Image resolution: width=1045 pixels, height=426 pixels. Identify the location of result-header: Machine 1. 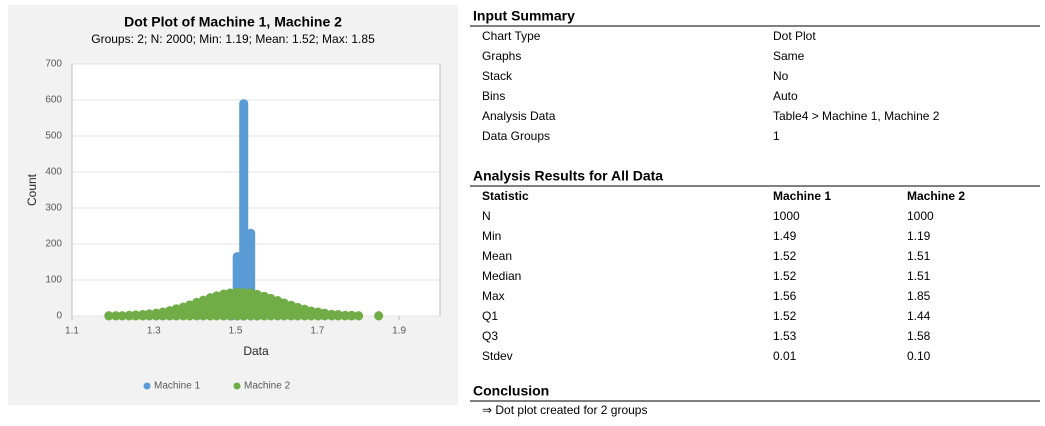
(802, 196).